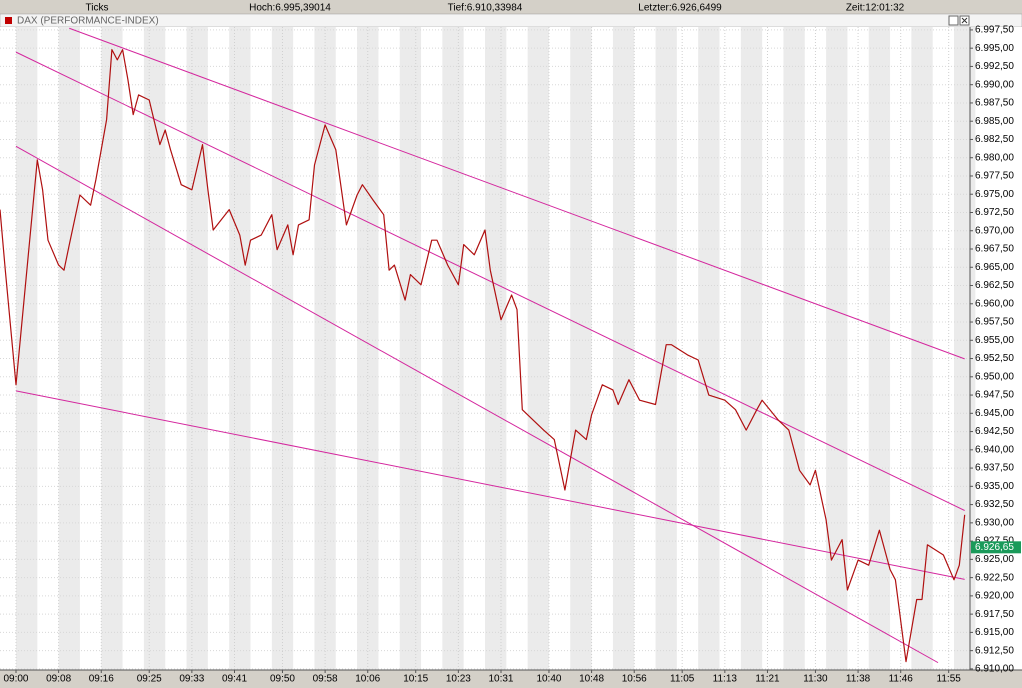 The image size is (1022, 688). I want to click on y-tick-label: 6.927,50, so click(994, 541).